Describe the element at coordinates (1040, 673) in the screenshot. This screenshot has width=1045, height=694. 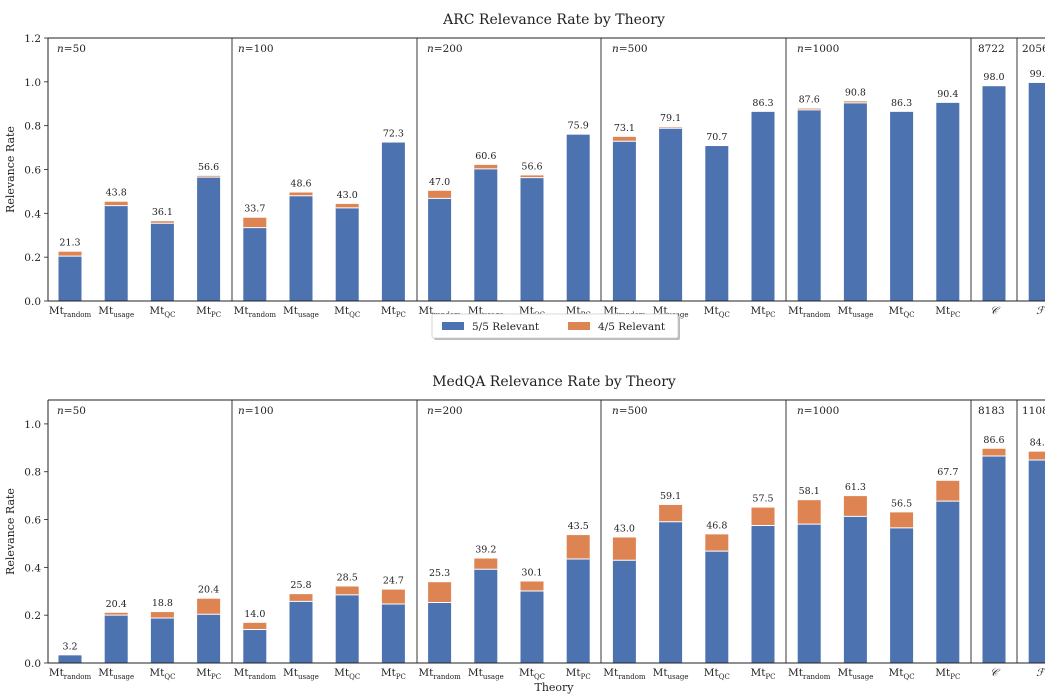
I see `medqa-x-tick-label: ℱ` at that location.